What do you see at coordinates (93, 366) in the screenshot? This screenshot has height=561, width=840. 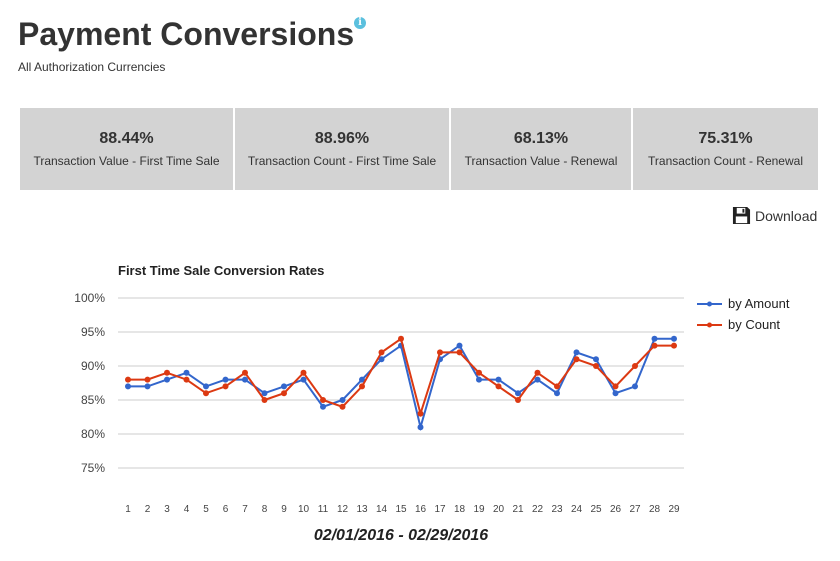 I see `y-tick-label: 90%` at bounding box center [93, 366].